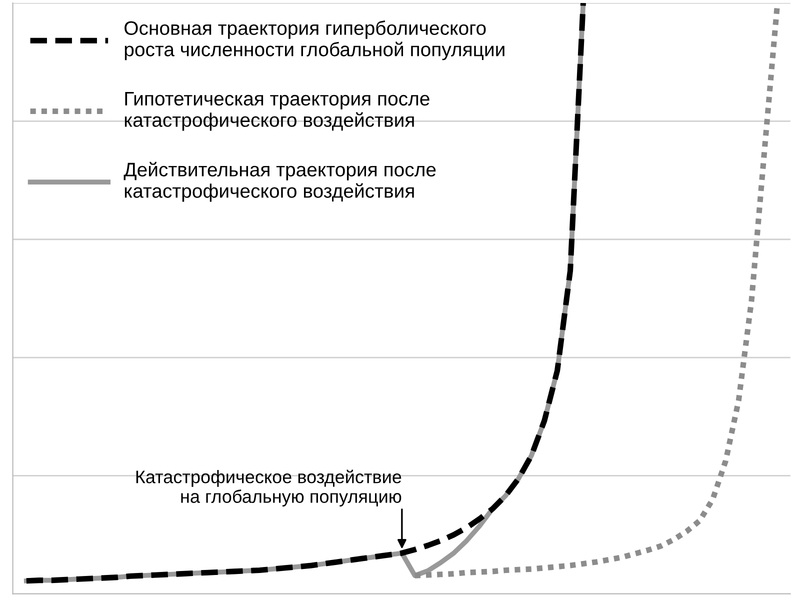  I want to click on annotation: Катастрофическое воздействие на глобальную популяцию, so click(269, 488).